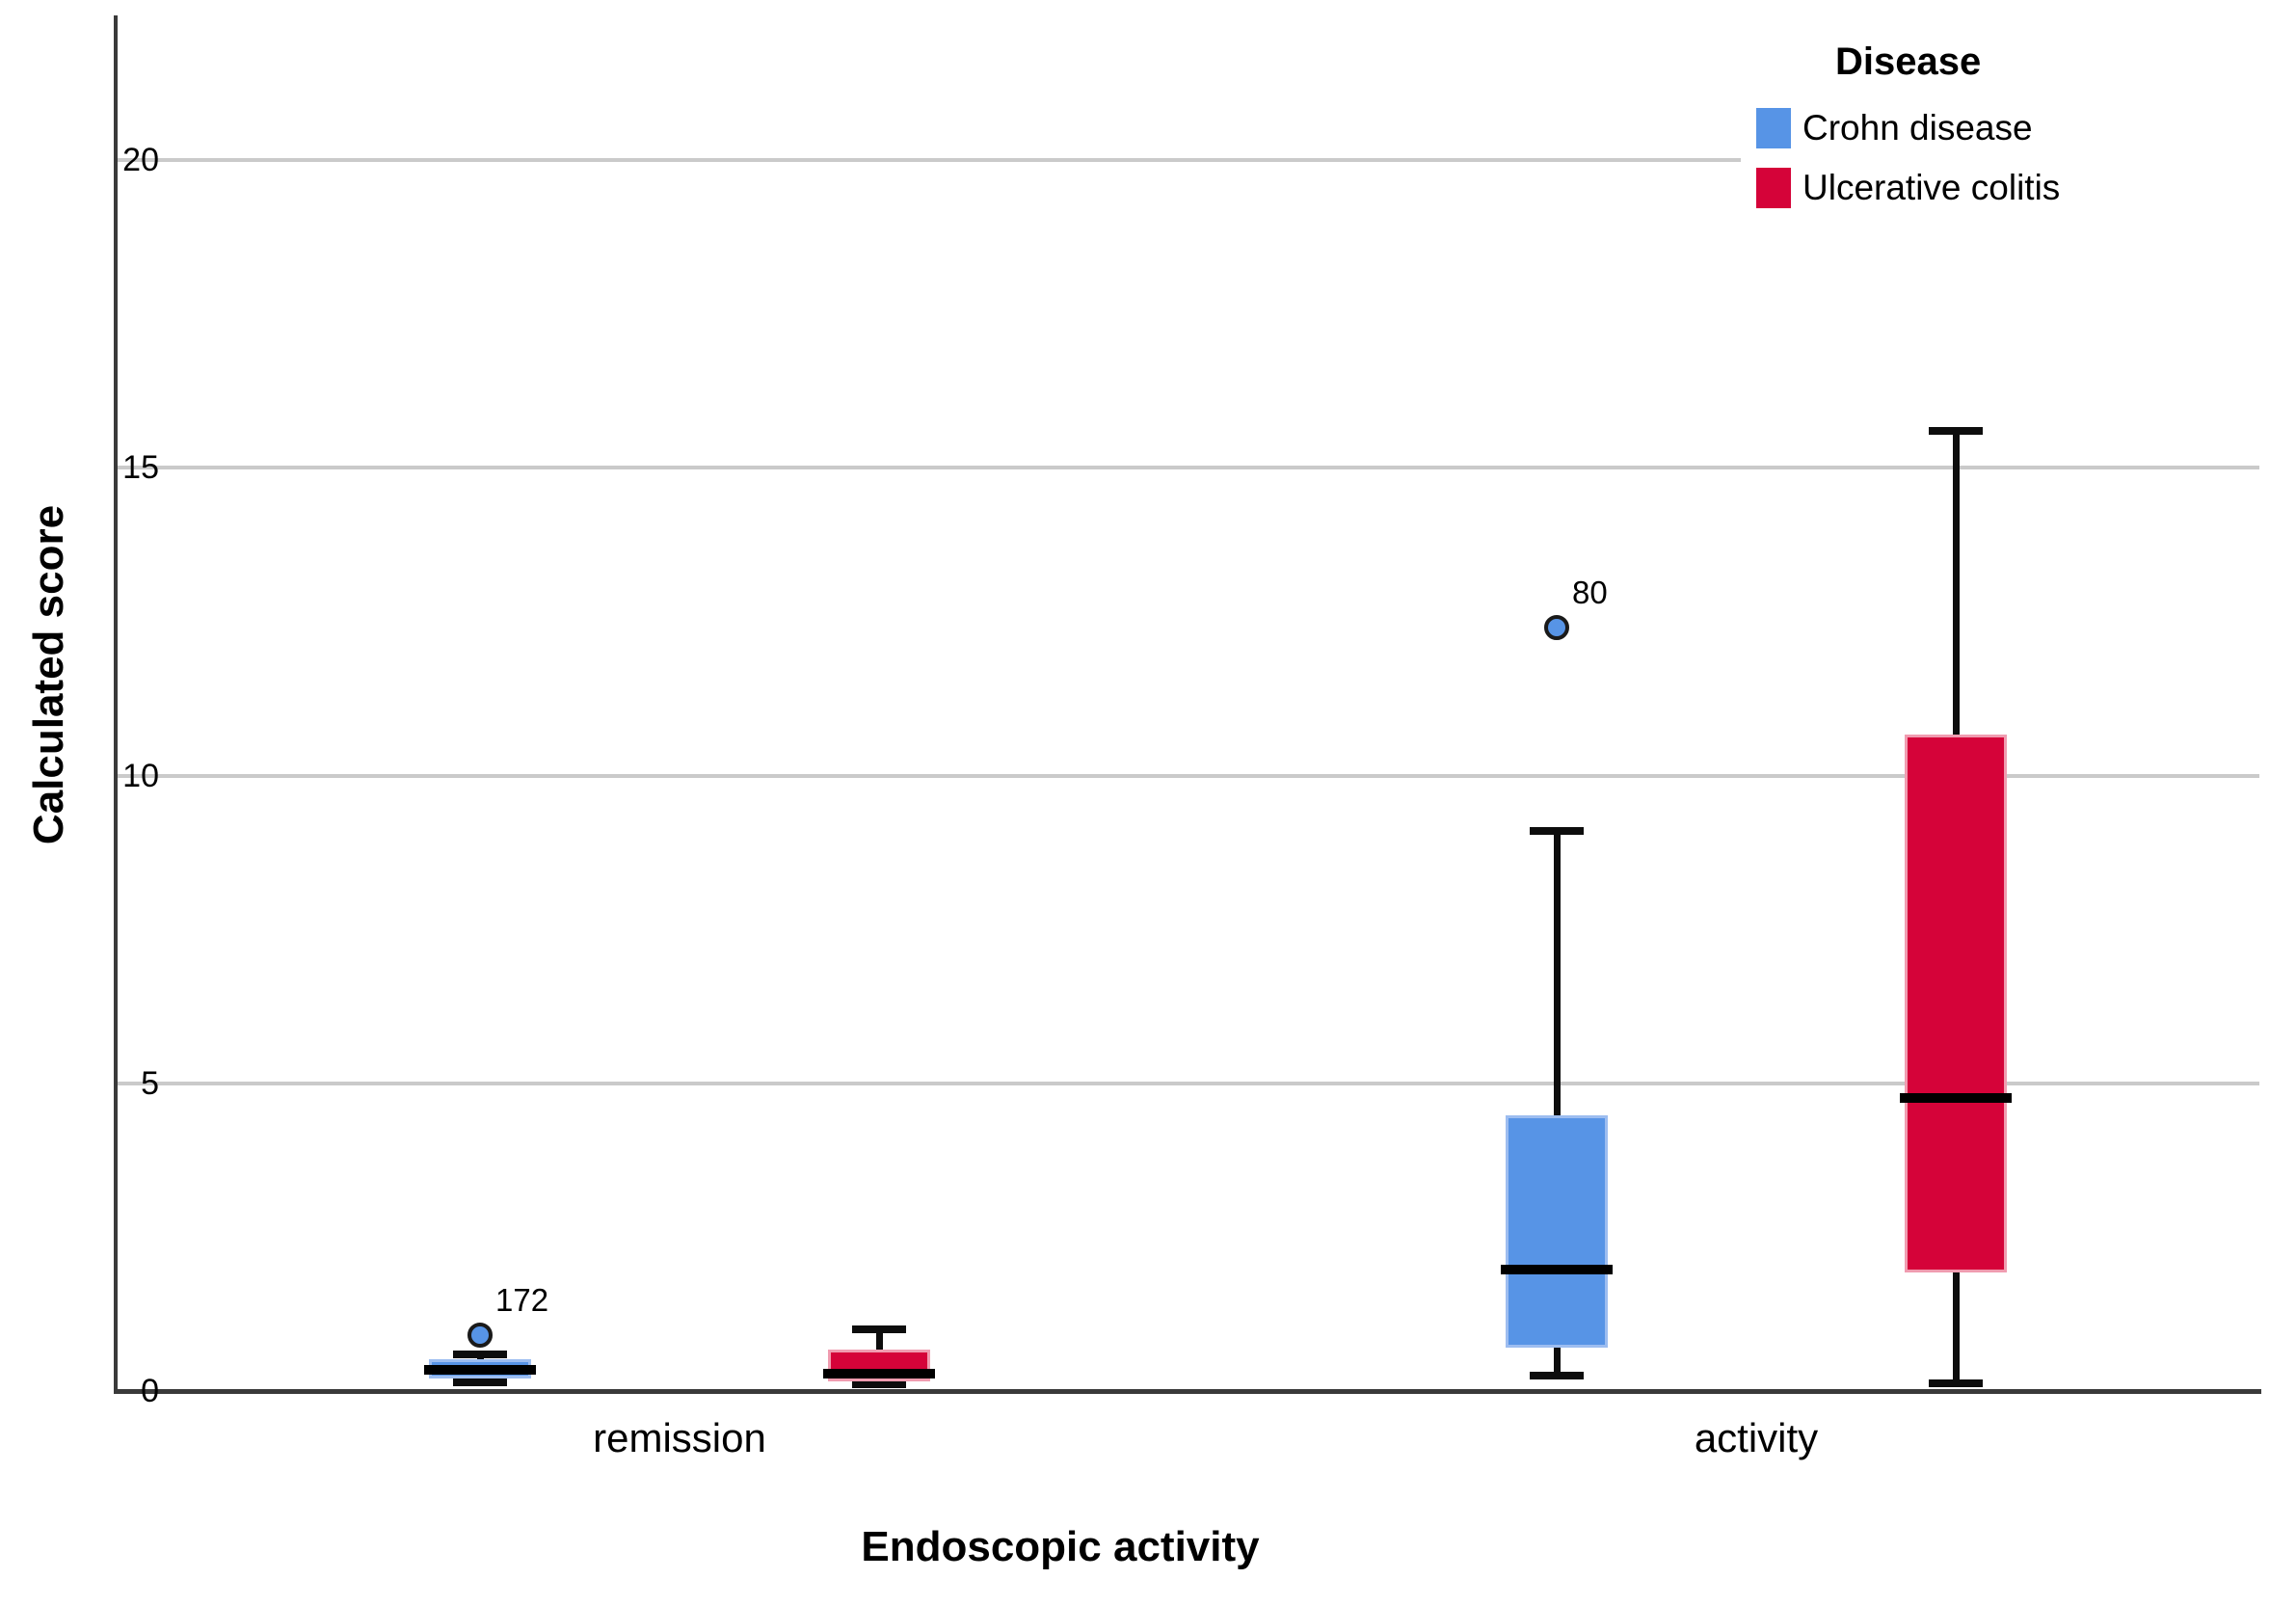  I want to click on legend: Disease Crohn disease Ulcerative colitis, so click(2018, 132).